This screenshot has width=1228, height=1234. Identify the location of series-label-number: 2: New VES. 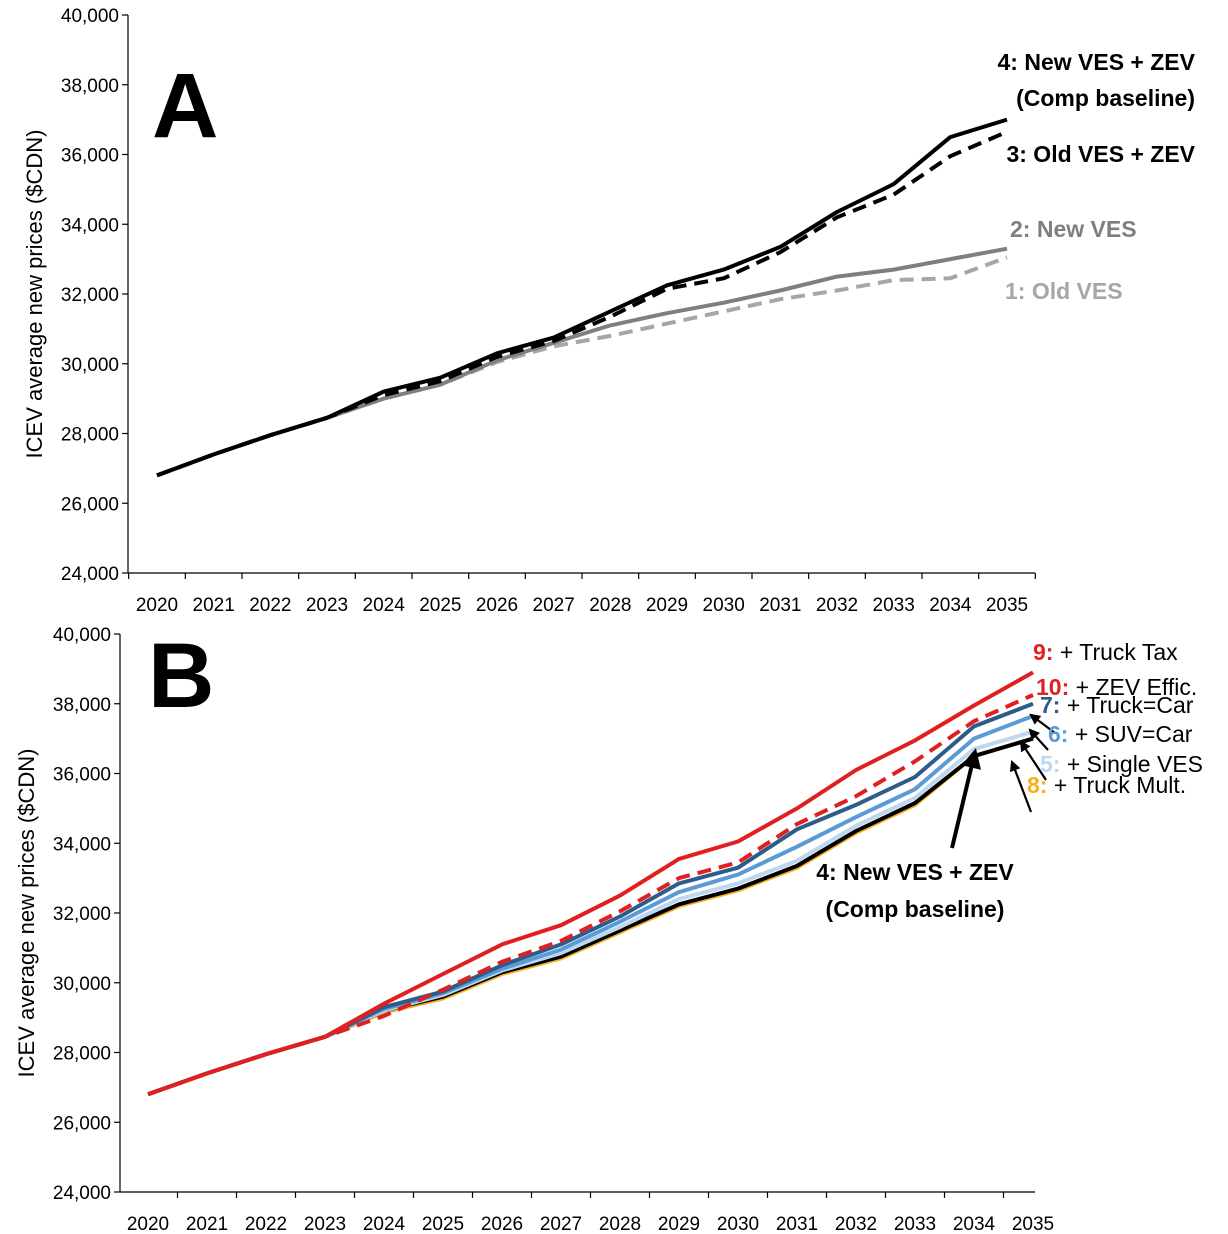
(1073, 229).